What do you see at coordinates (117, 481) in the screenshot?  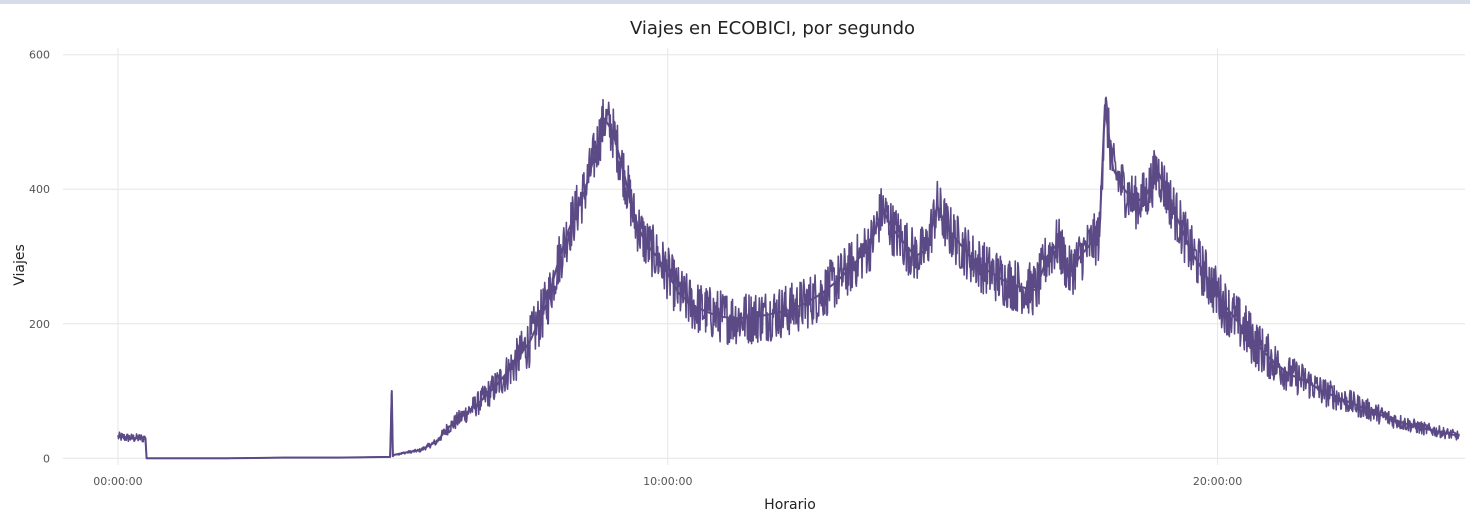 I see `x-tick-label: 00:00:00` at bounding box center [117, 481].